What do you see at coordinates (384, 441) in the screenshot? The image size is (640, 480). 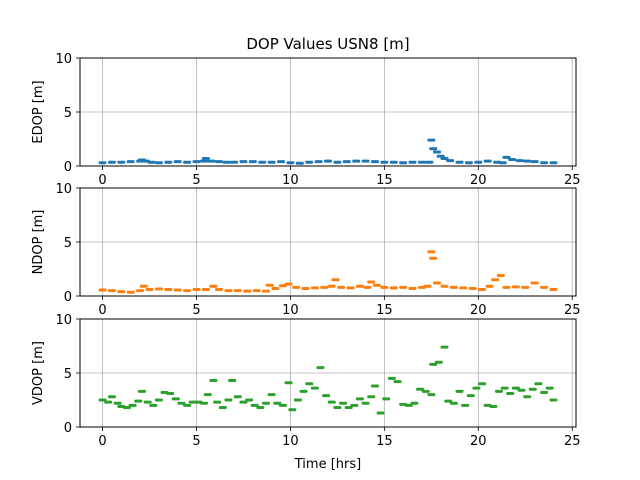 I see `vdop-xtick-label: 15` at bounding box center [384, 441].